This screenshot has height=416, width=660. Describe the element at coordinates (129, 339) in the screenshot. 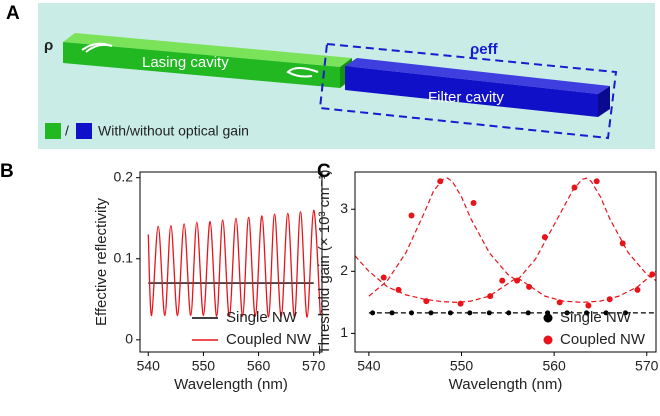

I see `y-tick-label: 0` at that location.